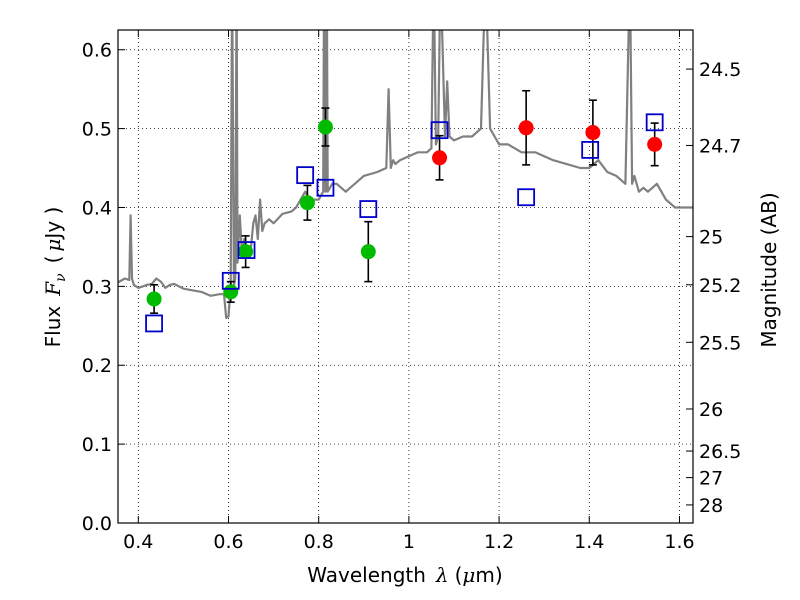  Describe the element at coordinates (720, 343) in the screenshot. I see `magnitude-tick-label: 25.5` at that location.